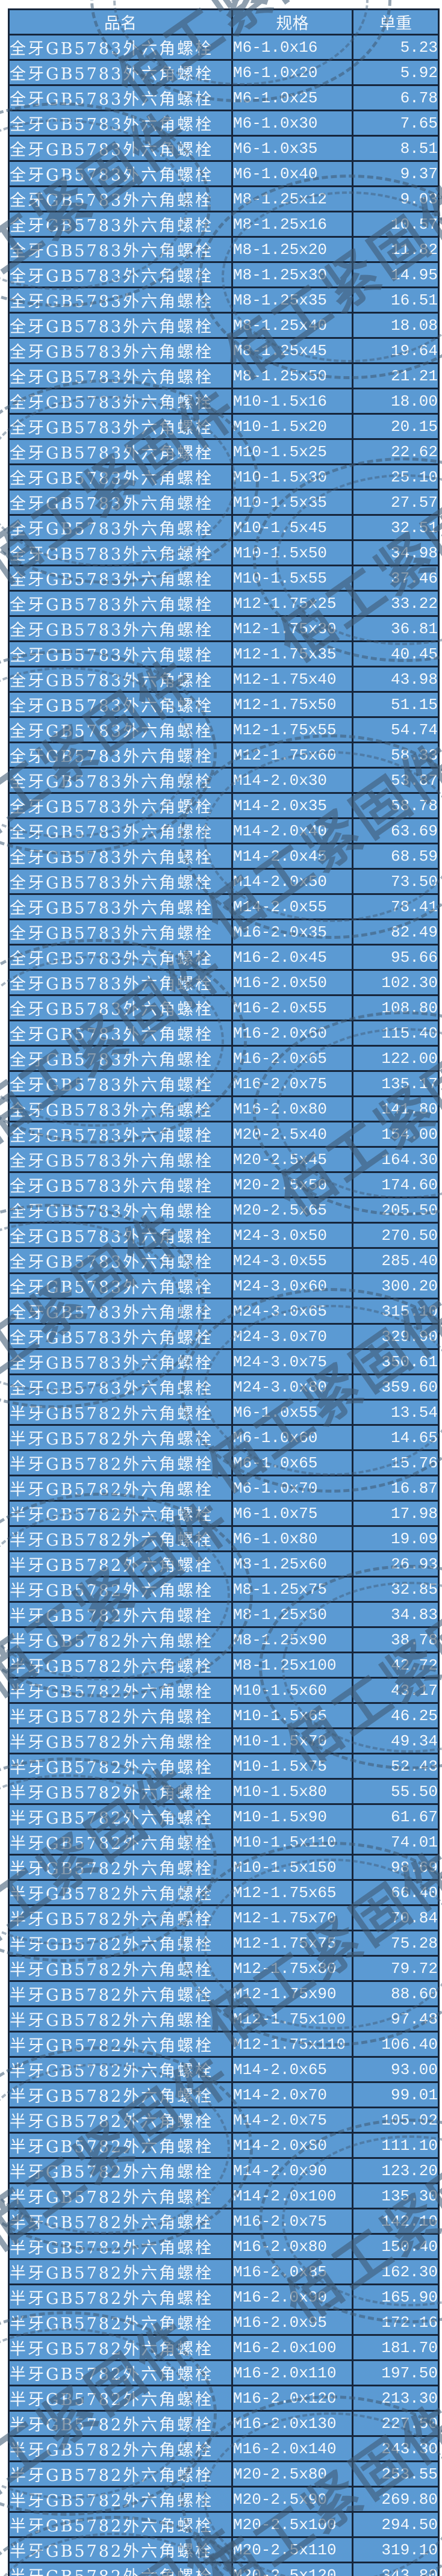 Image resolution: width=442 pixels, height=2576 pixels. Describe the element at coordinates (396, 2069) in the screenshot. I see `unit-weight-cell: 93.00` at that location.